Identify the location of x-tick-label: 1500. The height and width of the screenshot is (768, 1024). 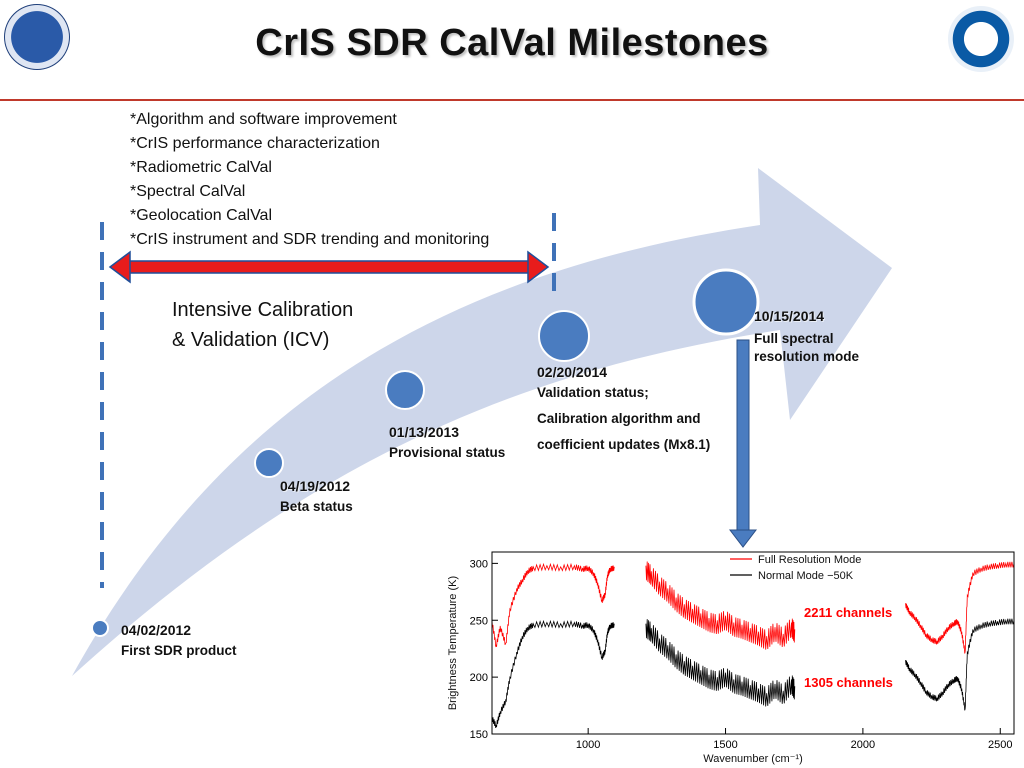
(725, 745).